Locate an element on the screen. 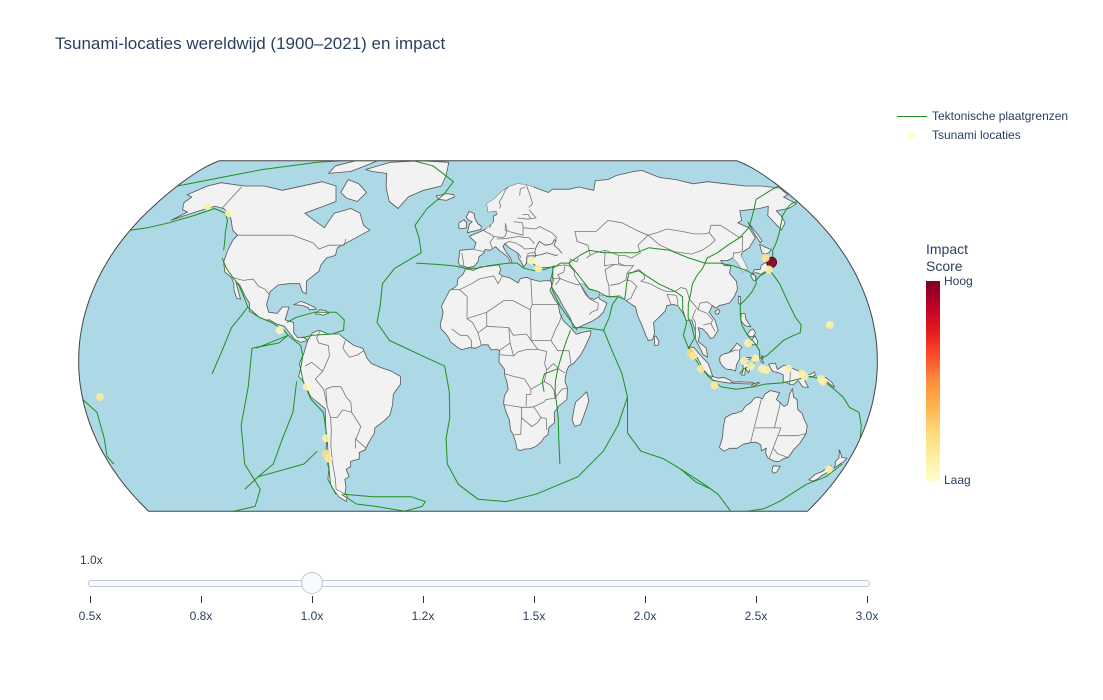  slider-tick-label: 0.8x is located at coordinates (201, 616).